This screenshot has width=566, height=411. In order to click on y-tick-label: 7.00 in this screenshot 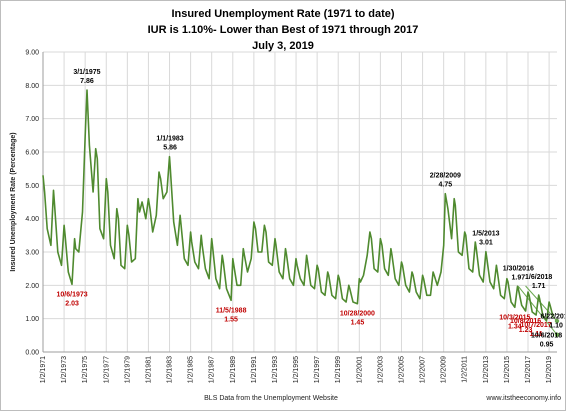, I will do `click(32, 119)`.